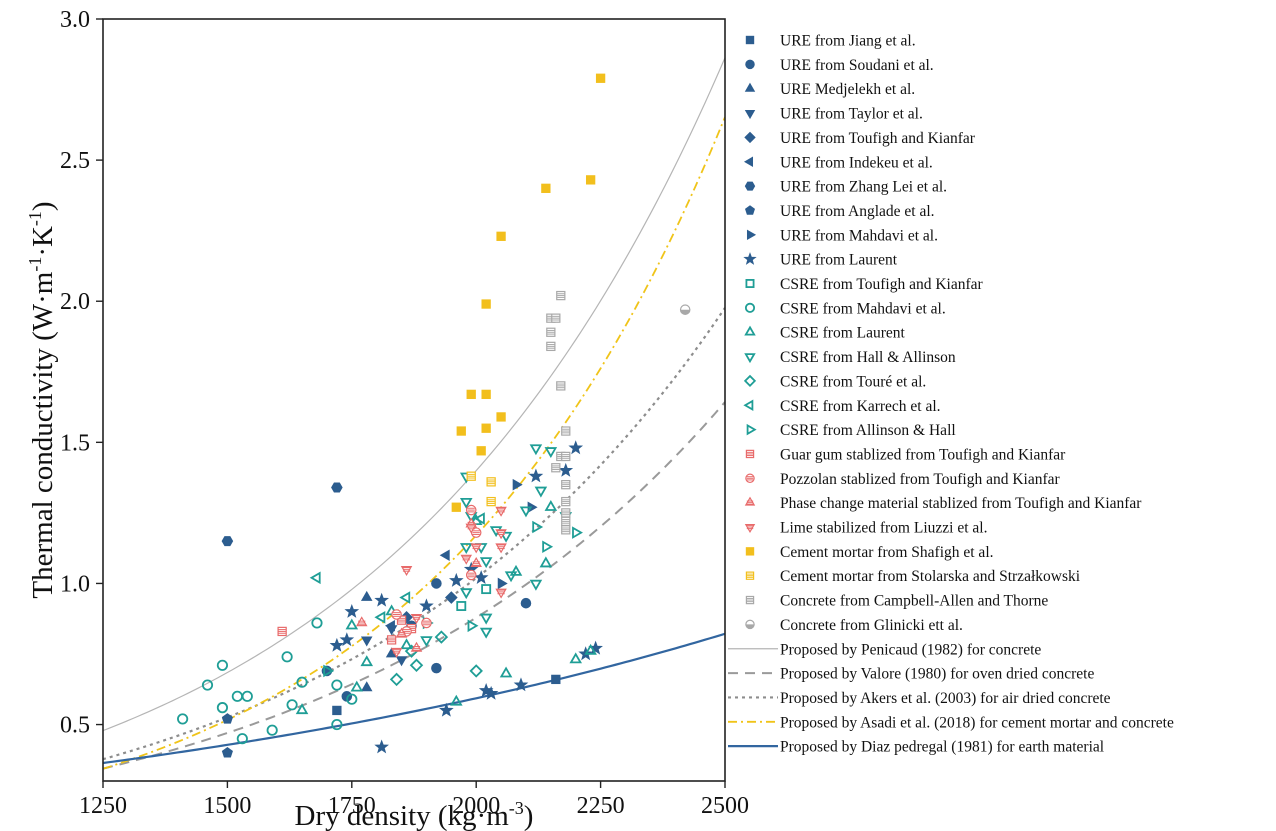 The image size is (1276, 831). I want to click on legend-item: CSRE from Karrech et al., so click(842, 406).